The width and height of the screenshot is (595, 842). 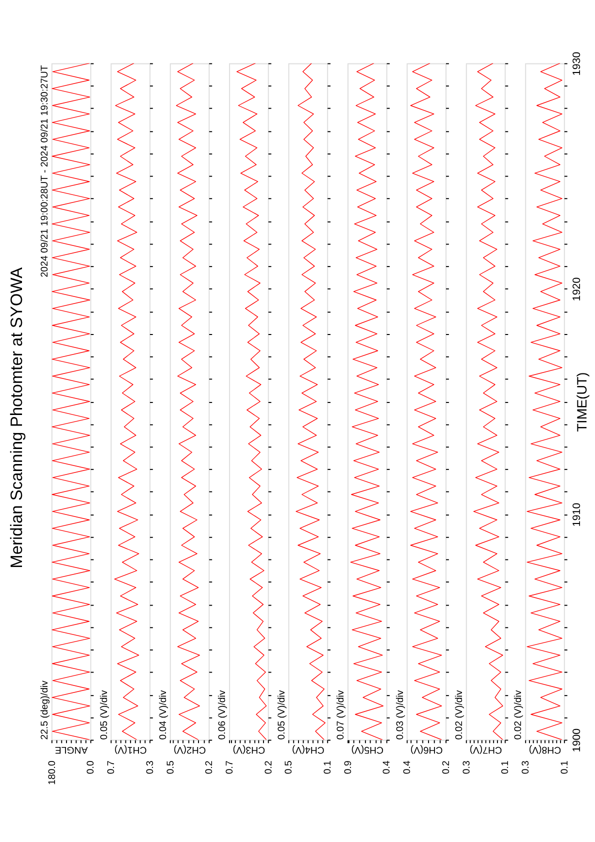 I want to click on text: 22.5 (deg)/div, so click(x=45, y=710).